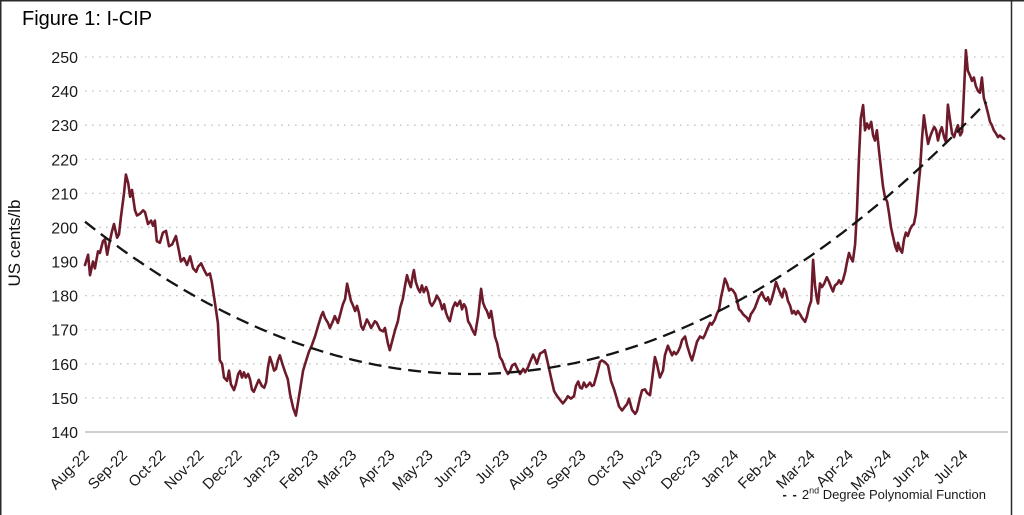 This screenshot has height=515, width=1024. I want to click on y-tick-label: 170, so click(64, 331).